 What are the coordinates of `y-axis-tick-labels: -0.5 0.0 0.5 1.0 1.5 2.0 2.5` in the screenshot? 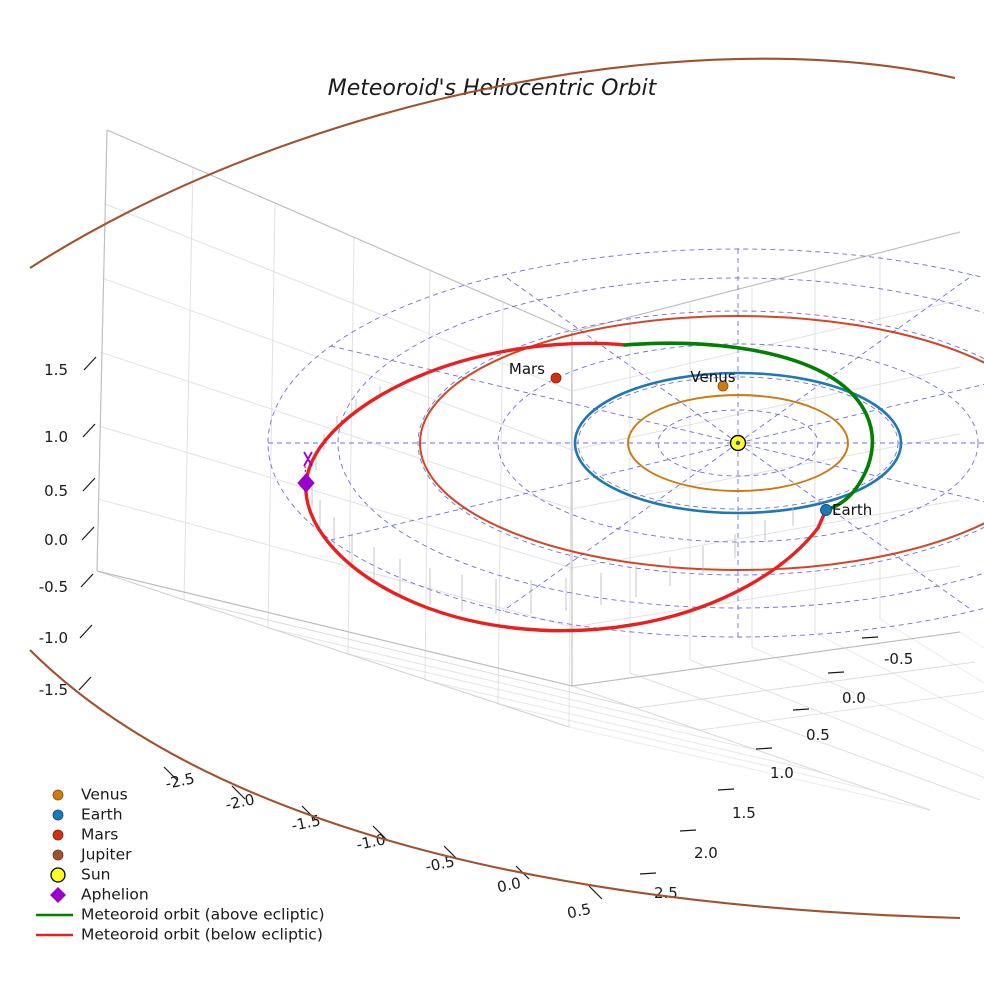 It's located at (783, 776).